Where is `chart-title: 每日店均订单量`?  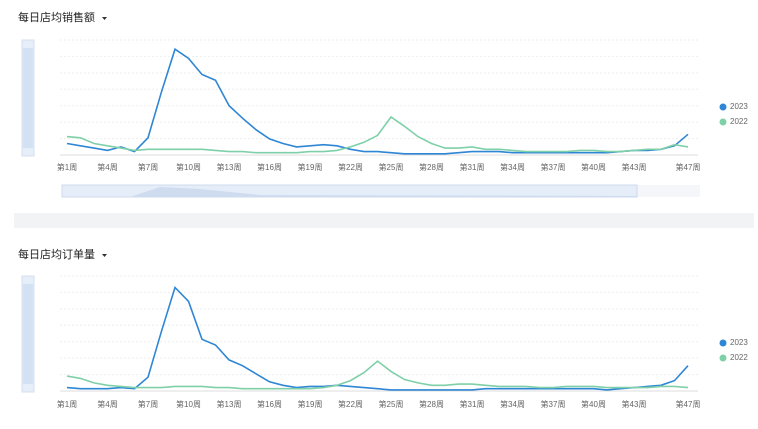
chart-title: 每日店均订单量 is located at coordinates (56, 254).